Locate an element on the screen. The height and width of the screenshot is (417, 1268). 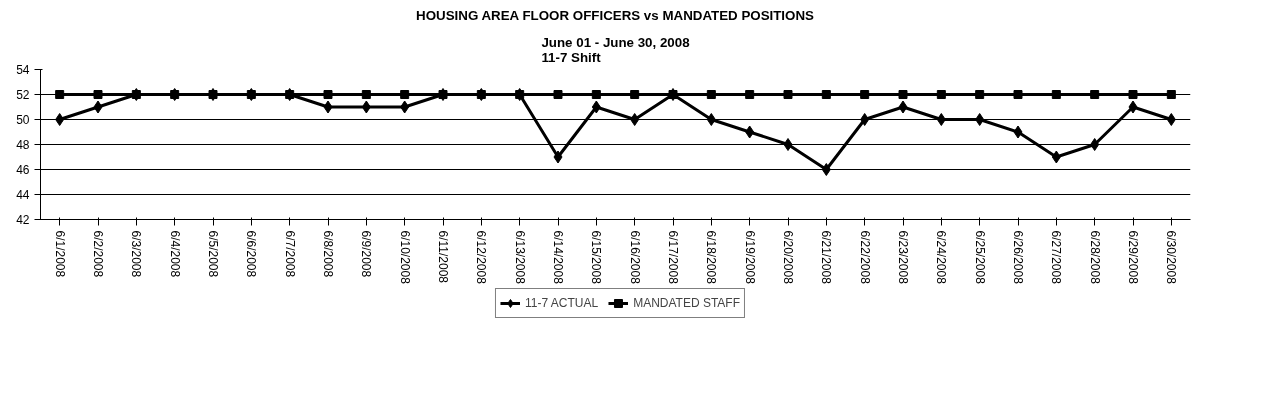
x-tick-label: 6/7/2008 is located at coordinates (289, 254).